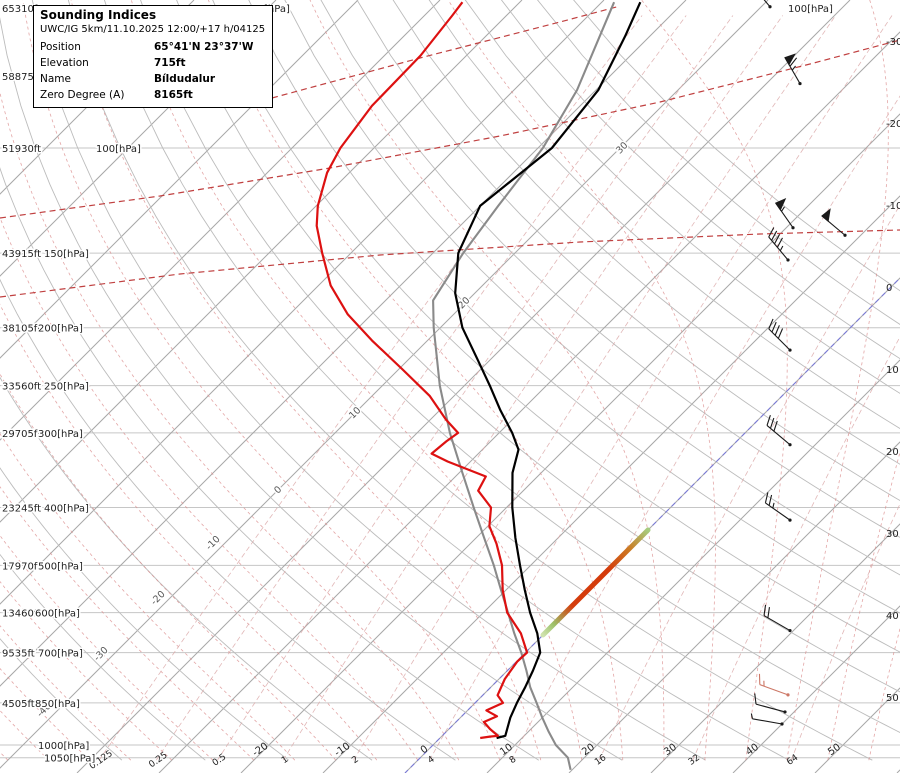 Image resolution: width=900 pixels, height=773 pixels. What do you see at coordinates (153, 29) in the screenshot?
I see `model-run-info: UWC/IG 5km/11.10.2025 12:00/+17 h/04125` at bounding box center [153, 29].